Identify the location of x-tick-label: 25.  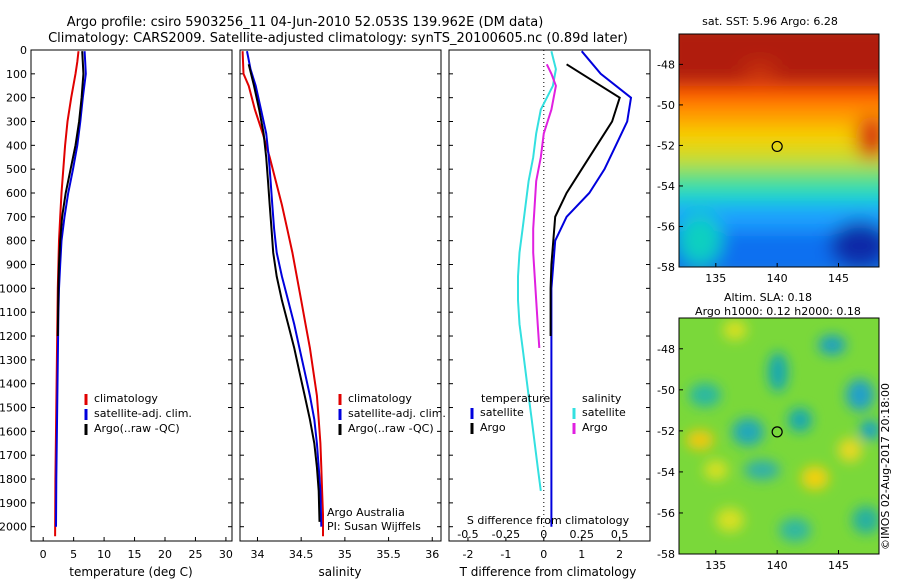
(195, 554).